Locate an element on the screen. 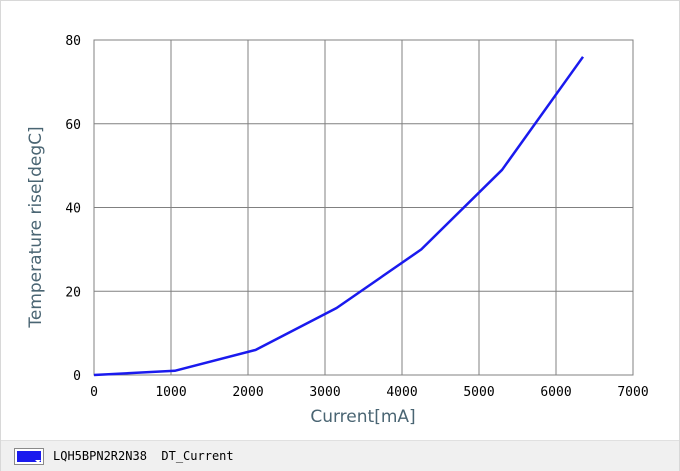 This screenshot has width=680, height=471. y-tick-label: 40 is located at coordinates (73, 209).